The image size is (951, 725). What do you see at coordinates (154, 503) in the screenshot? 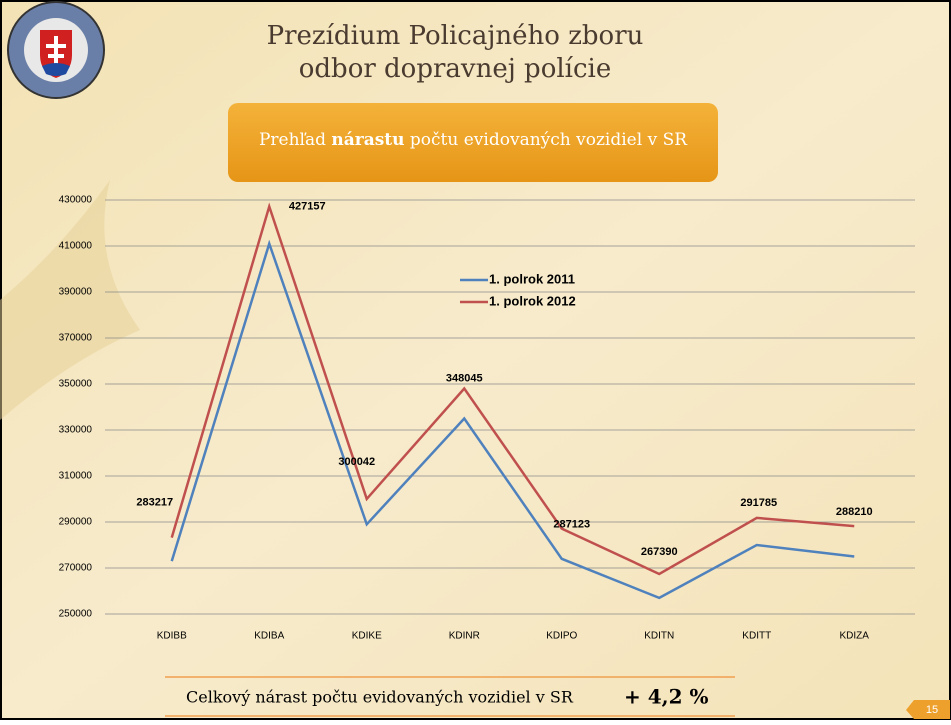
I see `data-label: 283217` at bounding box center [154, 503].